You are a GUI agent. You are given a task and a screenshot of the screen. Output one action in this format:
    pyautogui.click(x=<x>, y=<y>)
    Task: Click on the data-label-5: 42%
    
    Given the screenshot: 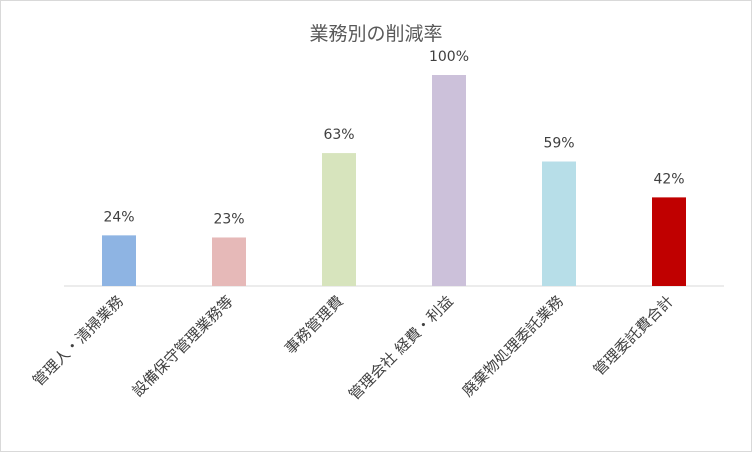 What is the action you would take?
    pyautogui.click(x=668, y=179)
    